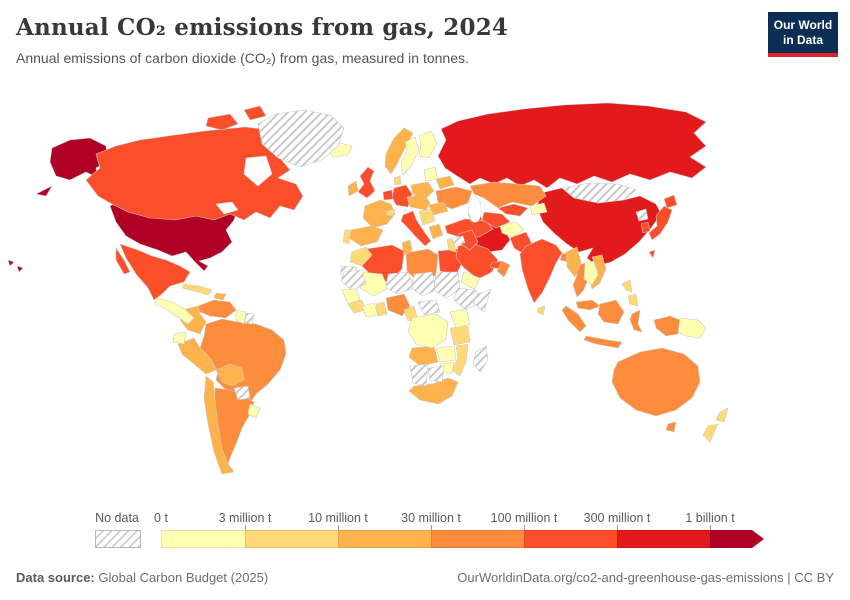 Image resolution: width=850 pixels, height=600 pixels. Describe the element at coordinates (220, 296) in the screenshot. I see `country-dominican-republic: Dominican Republic` at that location.